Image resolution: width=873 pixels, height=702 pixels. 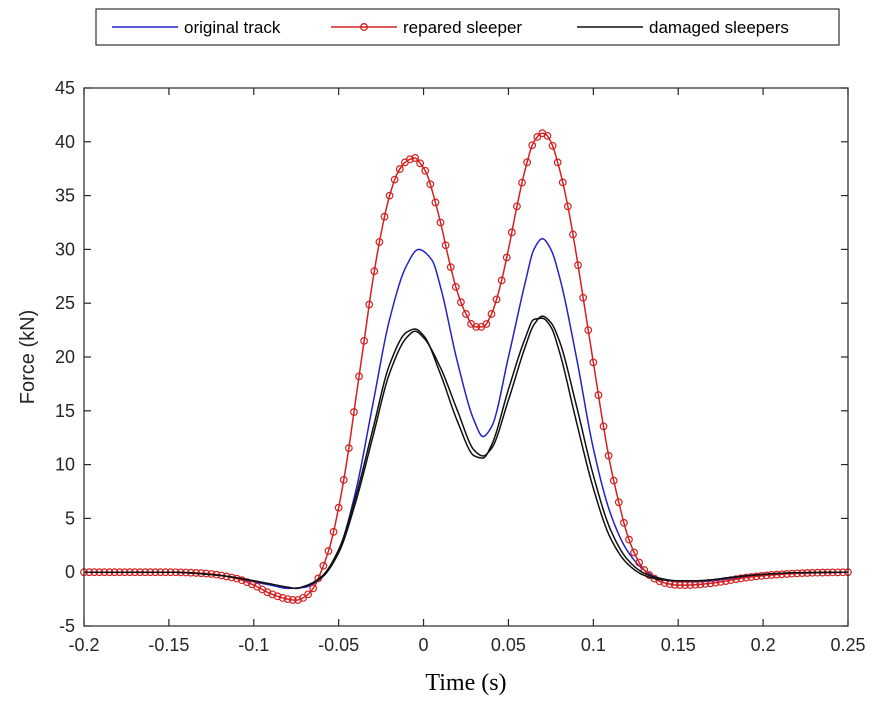 I want to click on y-tick-label: 10, so click(x=65, y=465).